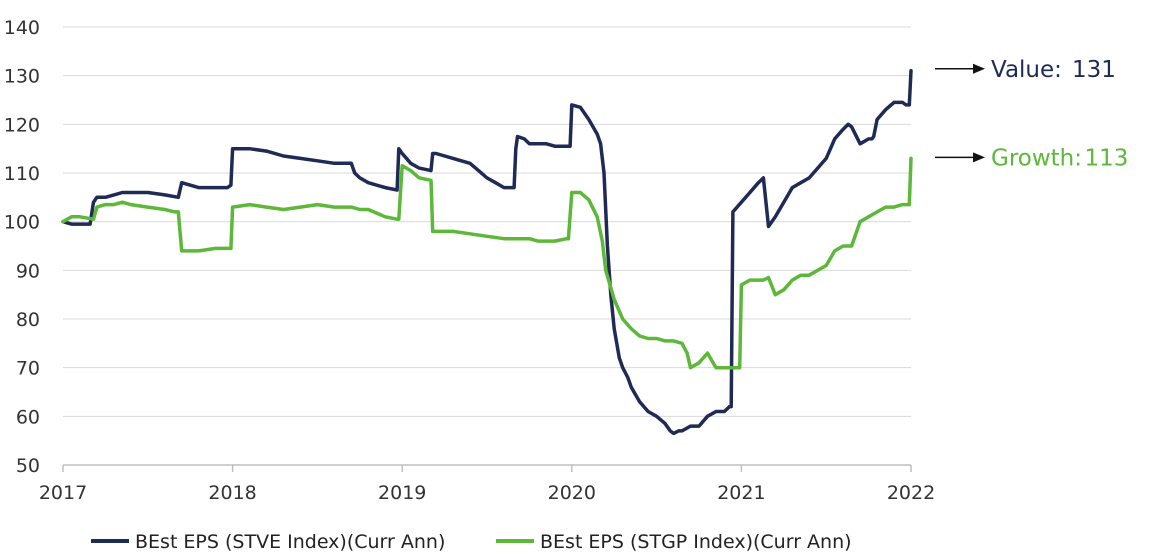 This screenshot has height=560, width=1154. I want to click on x-tick-label: 2017, so click(63, 493).